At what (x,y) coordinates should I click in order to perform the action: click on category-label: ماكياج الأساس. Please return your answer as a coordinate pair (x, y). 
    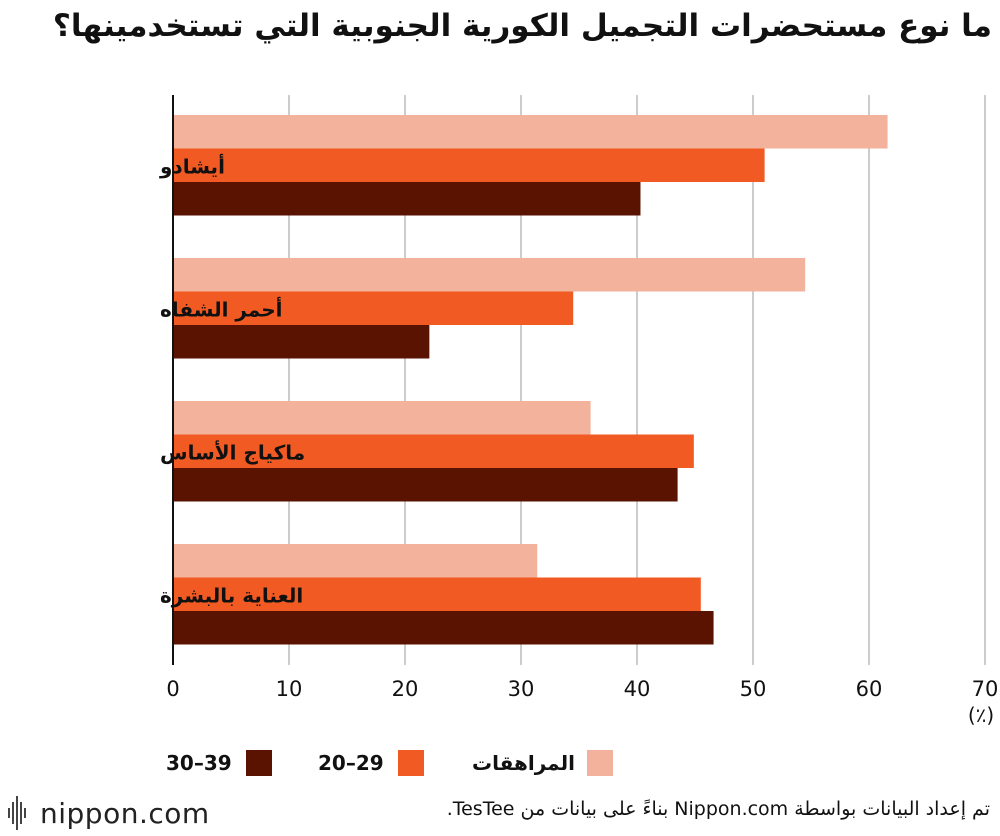
    Looking at the image, I should click on (232, 451).